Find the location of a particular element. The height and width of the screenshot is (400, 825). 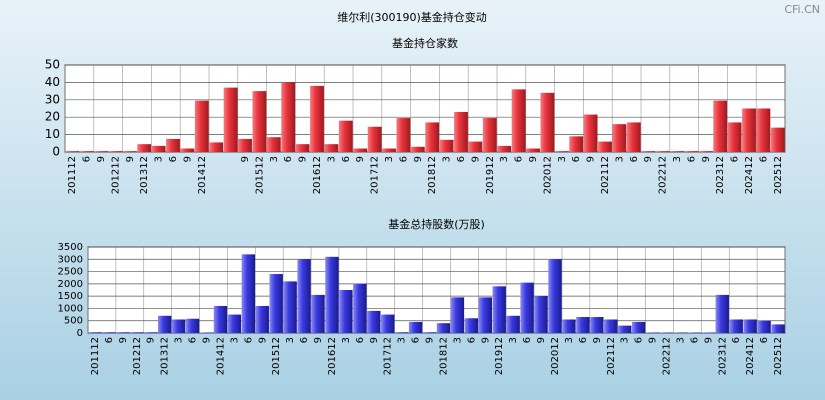

y-tick-label: 30 is located at coordinates (52, 99).